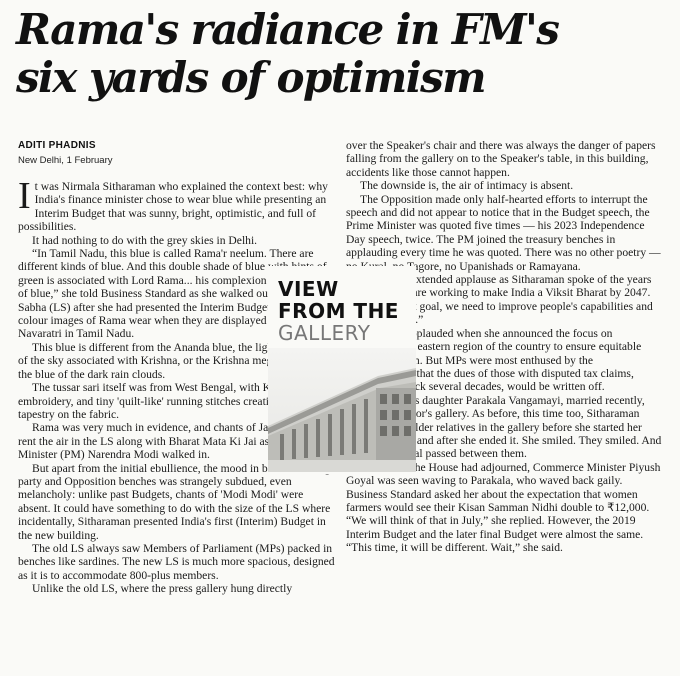 The image size is (680, 676). I want to click on headline-line-1: Rama's radiance in FM's, so click(288, 29).